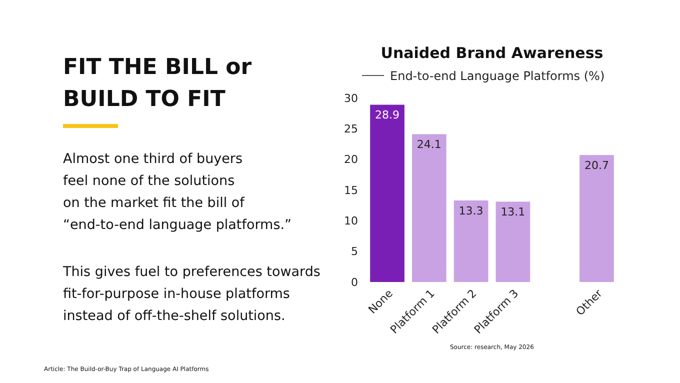 The image size is (680, 383). I want to click on text: This gives fuel to preferences towards, so click(191, 272).